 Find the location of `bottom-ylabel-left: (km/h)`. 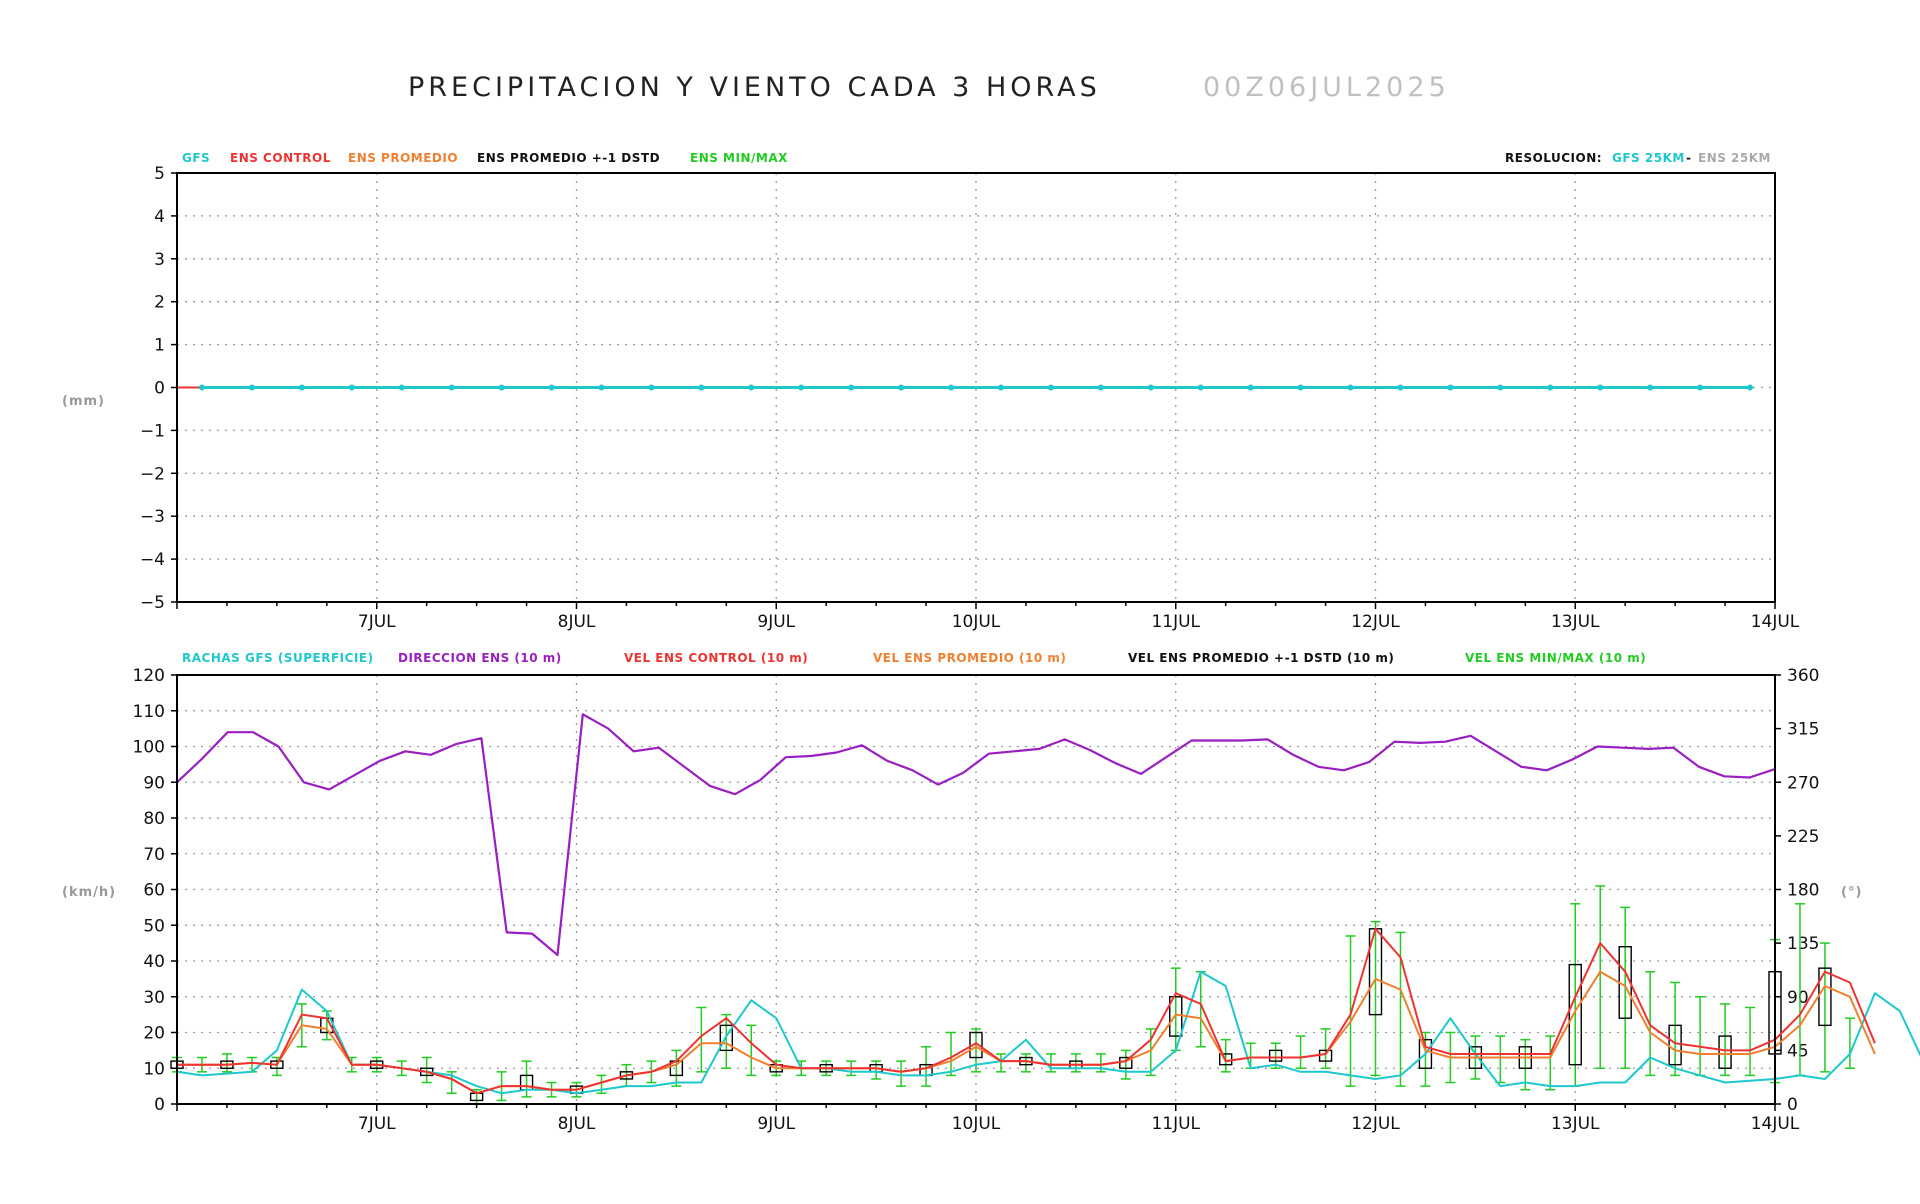

bottom-ylabel-left: (km/h) is located at coordinates (89, 892).